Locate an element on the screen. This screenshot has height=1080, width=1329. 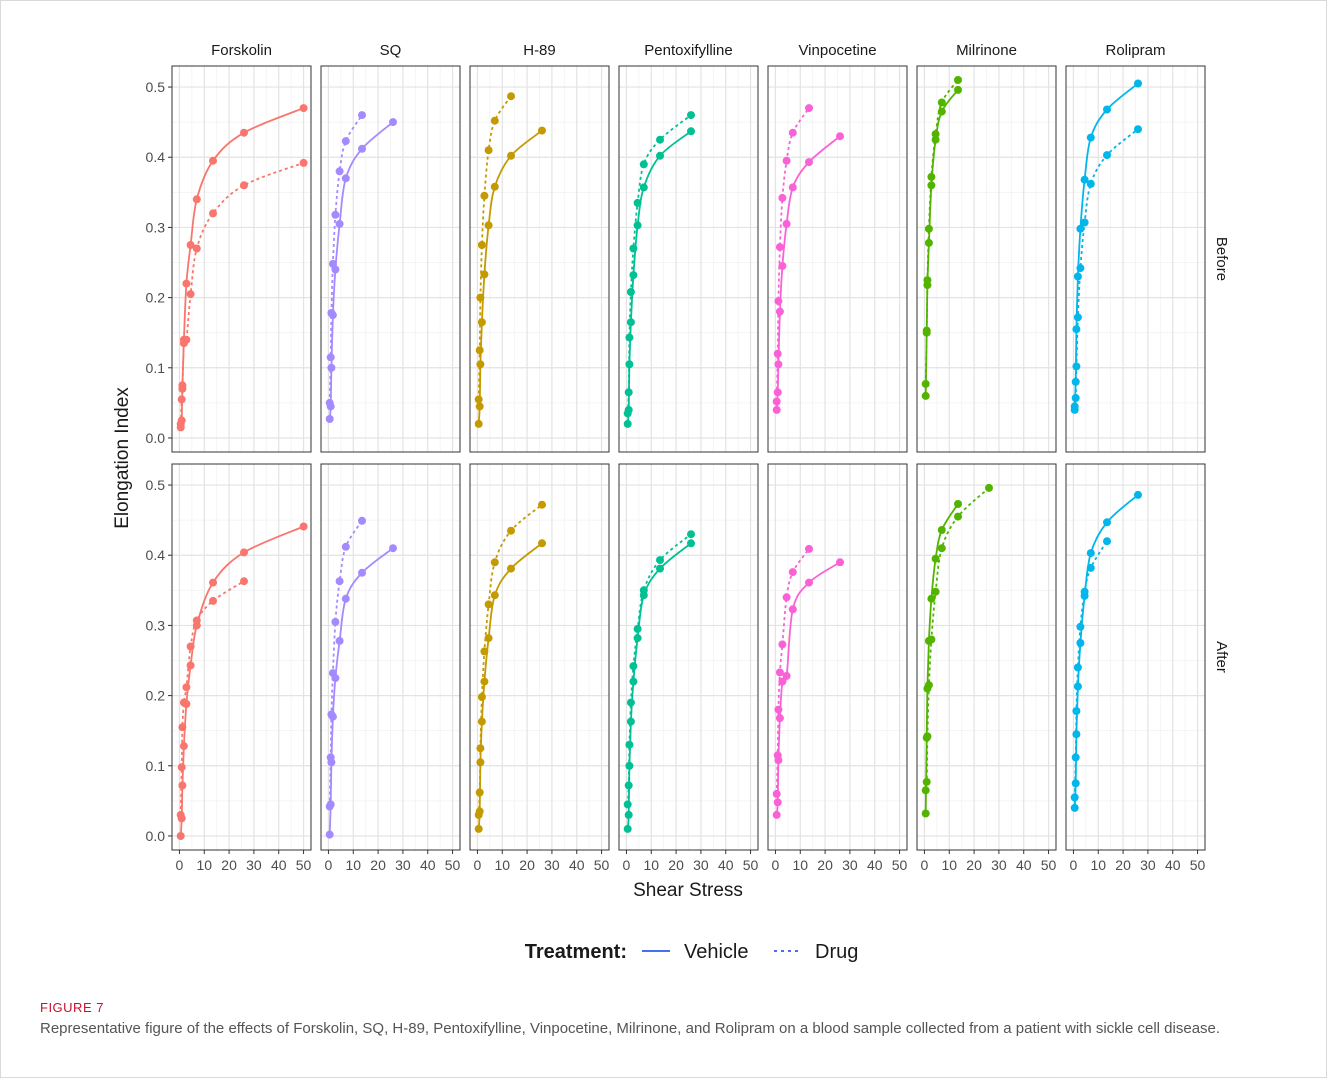
legend: Treatment: Vehicle Drug is located at coordinates (692, 952).